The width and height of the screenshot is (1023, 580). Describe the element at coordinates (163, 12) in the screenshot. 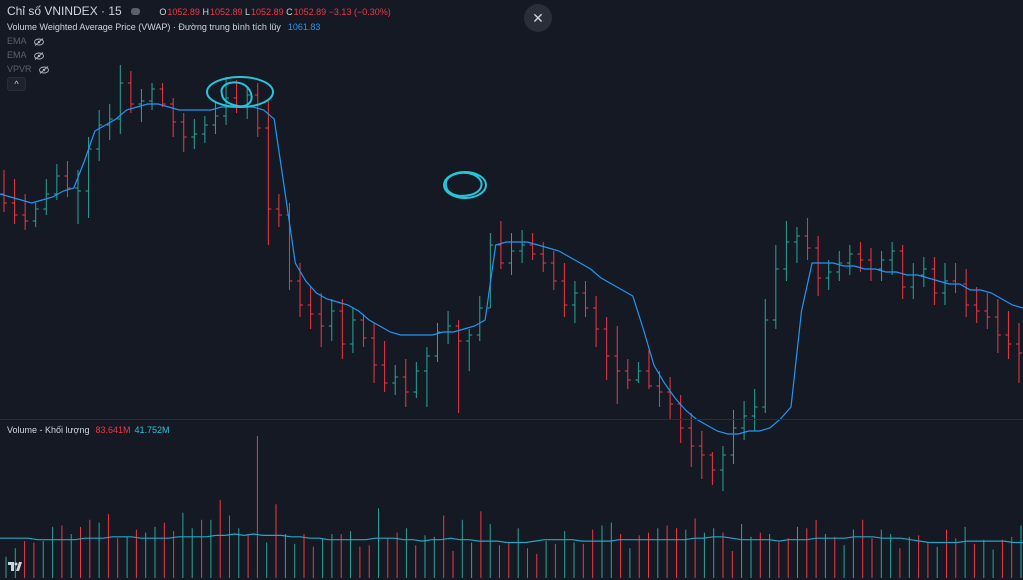

I see `open-label: O` at that location.